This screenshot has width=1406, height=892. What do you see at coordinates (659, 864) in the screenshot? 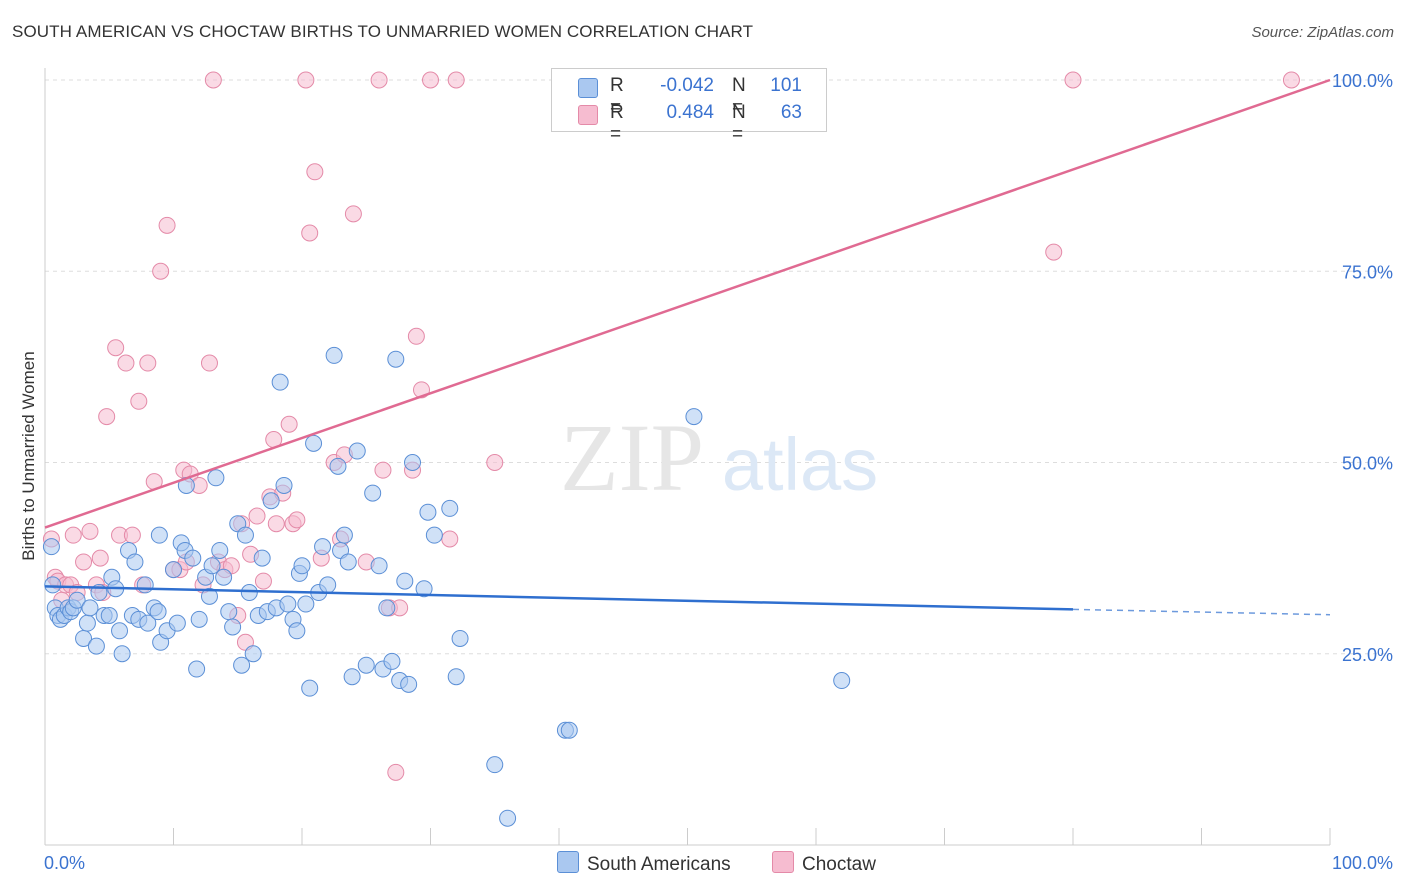
I see `bottom-legend-label: South Americans` at bounding box center [659, 864].